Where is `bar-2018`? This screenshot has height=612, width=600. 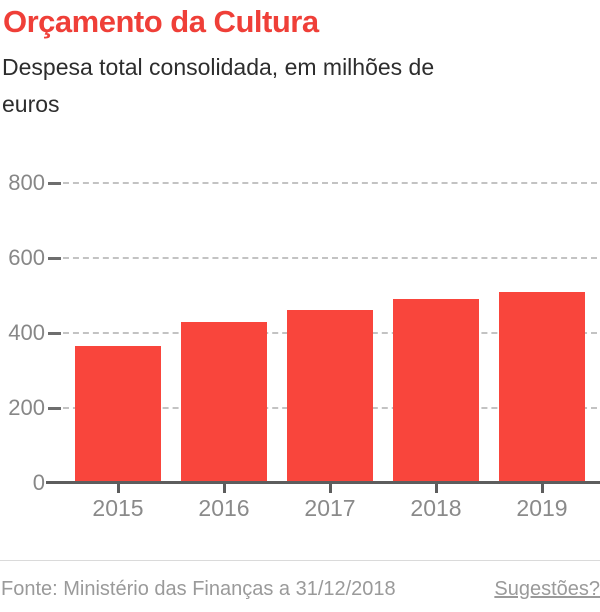 bar-2018 is located at coordinates (436, 390).